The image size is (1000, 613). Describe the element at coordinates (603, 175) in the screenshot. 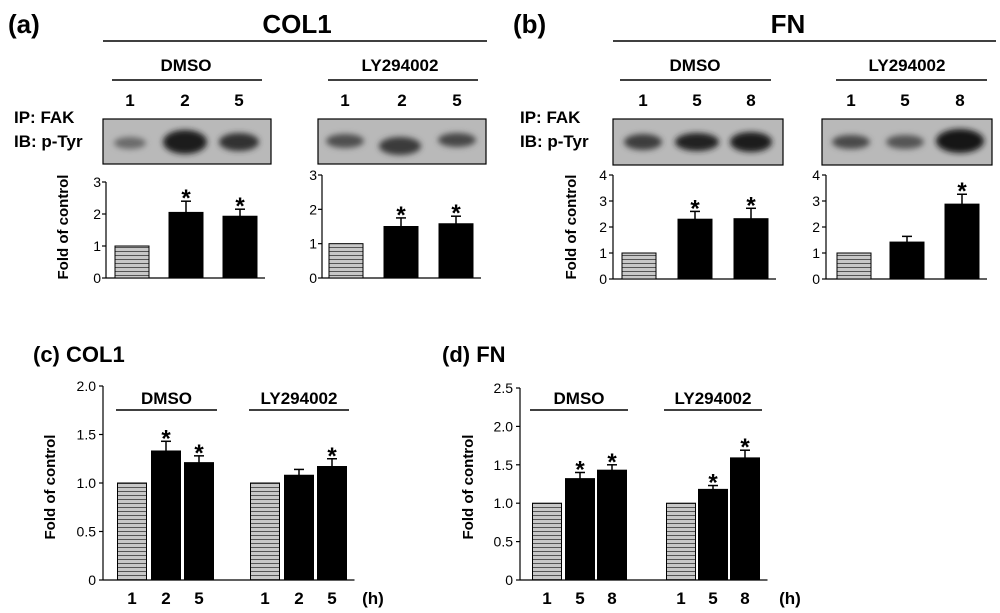

I see `y-tick-label: 4` at that location.